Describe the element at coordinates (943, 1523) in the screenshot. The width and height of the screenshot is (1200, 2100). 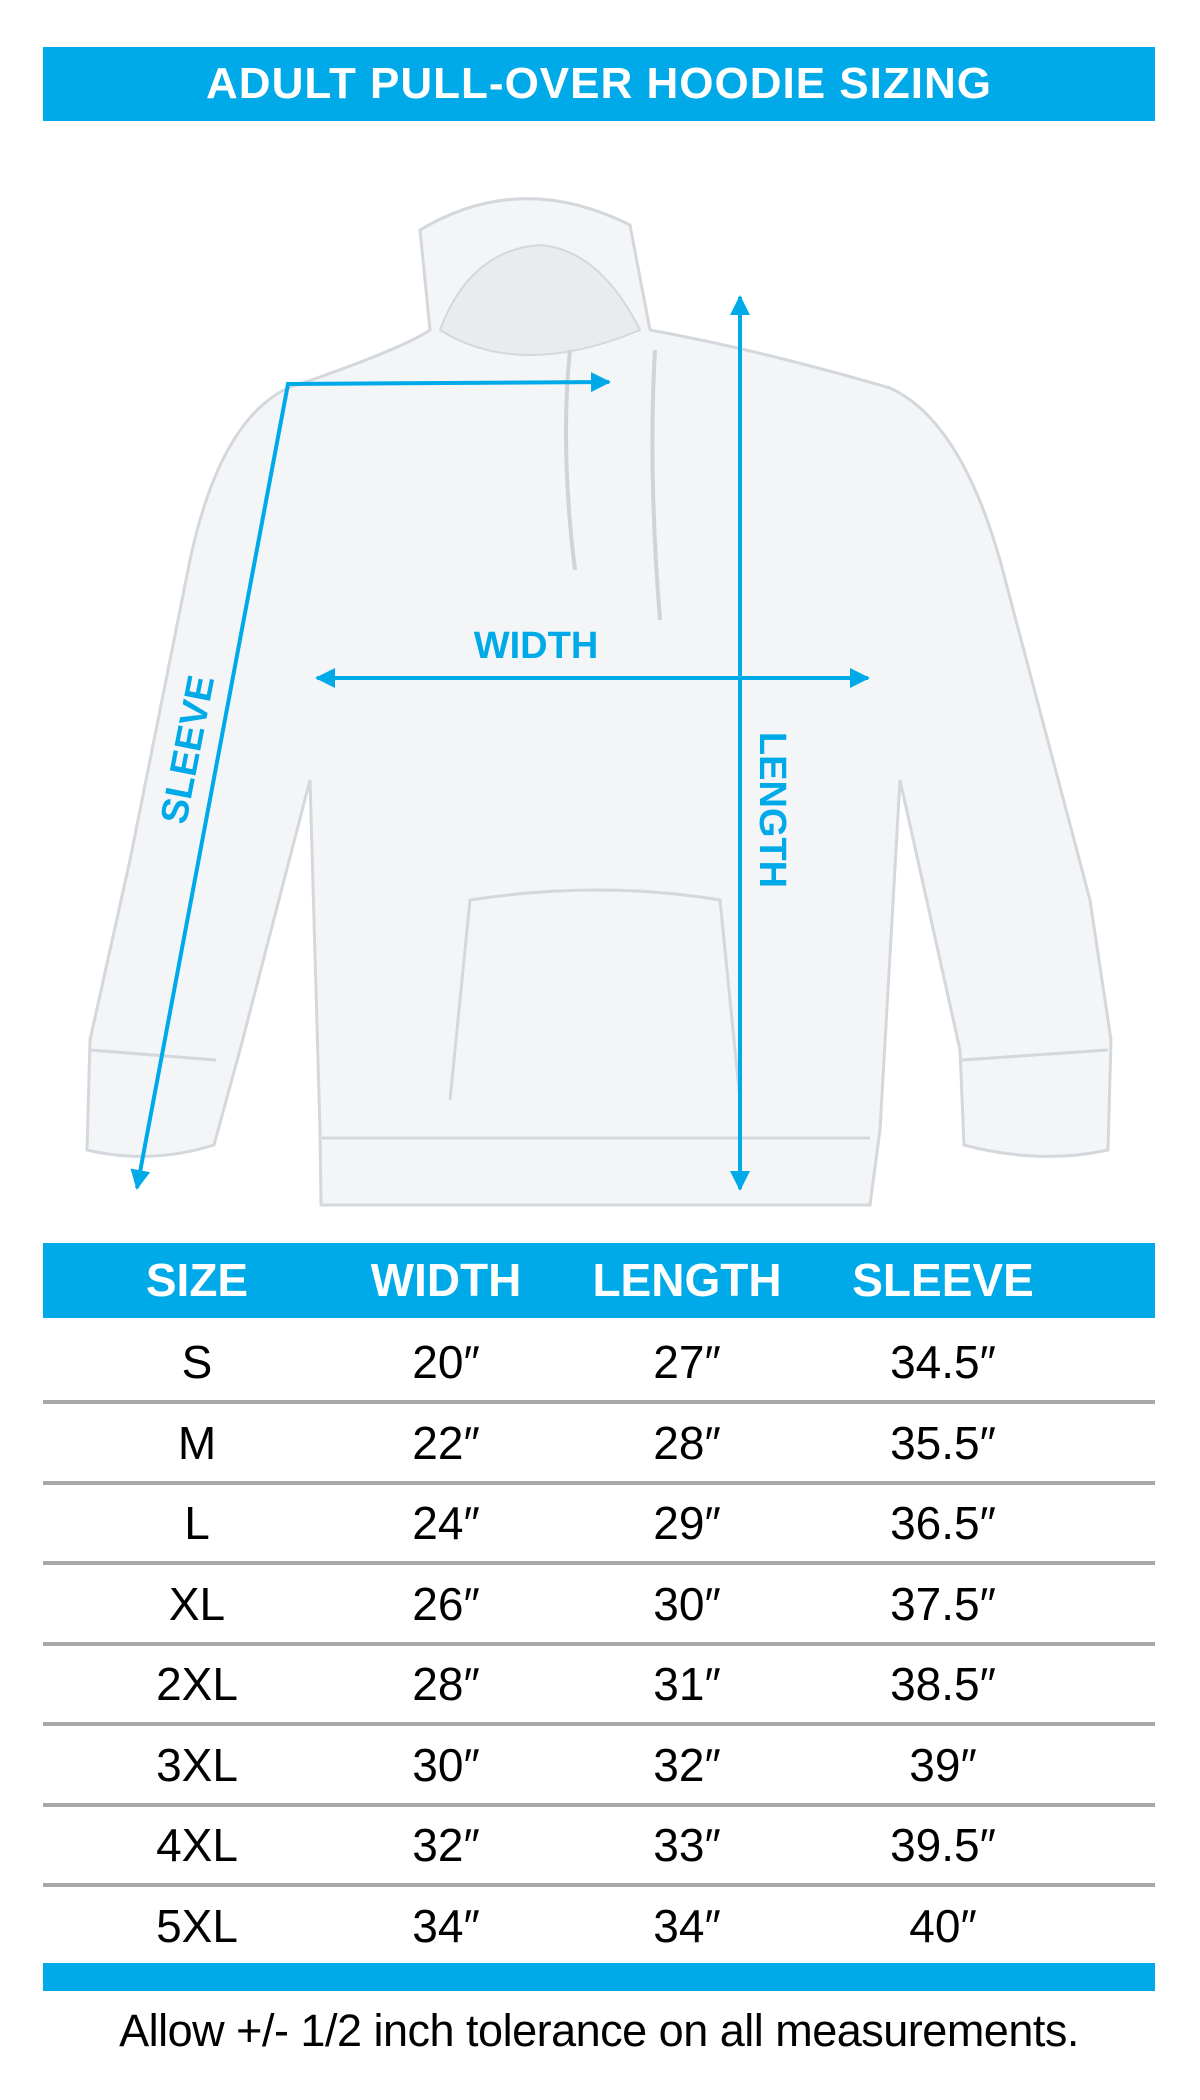
I see `cell-sleeve: 36.5″` at that location.